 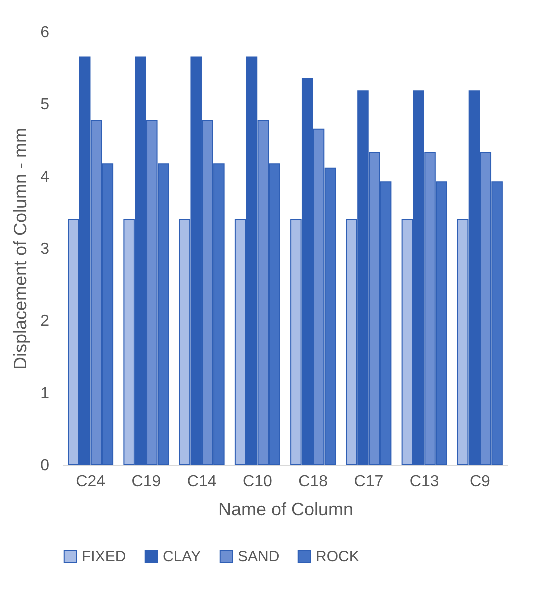 What do you see at coordinates (45, 33) in the screenshot?
I see `y-tick-label: 6` at bounding box center [45, 33].